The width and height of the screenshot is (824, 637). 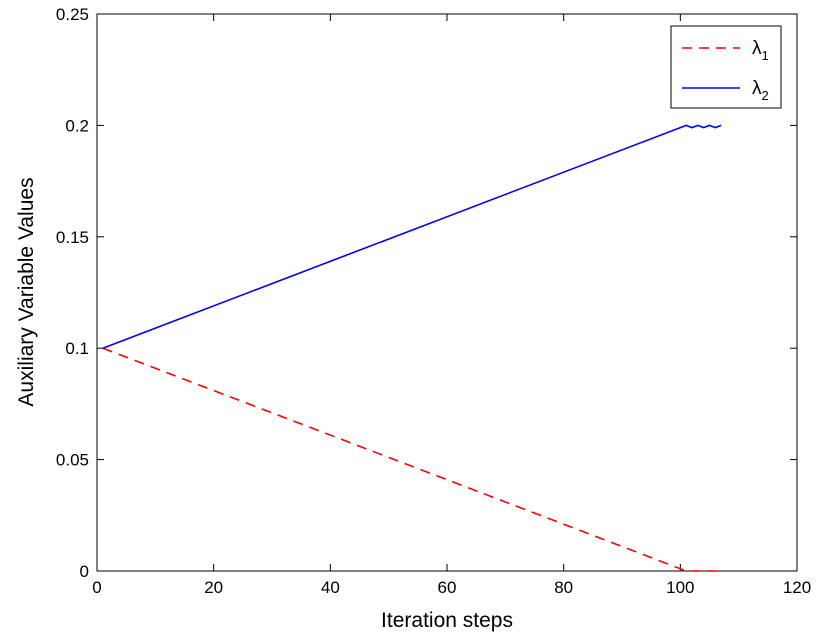 I want to click on x-axis-title: Iteration steps, so click(x=447, y=620).